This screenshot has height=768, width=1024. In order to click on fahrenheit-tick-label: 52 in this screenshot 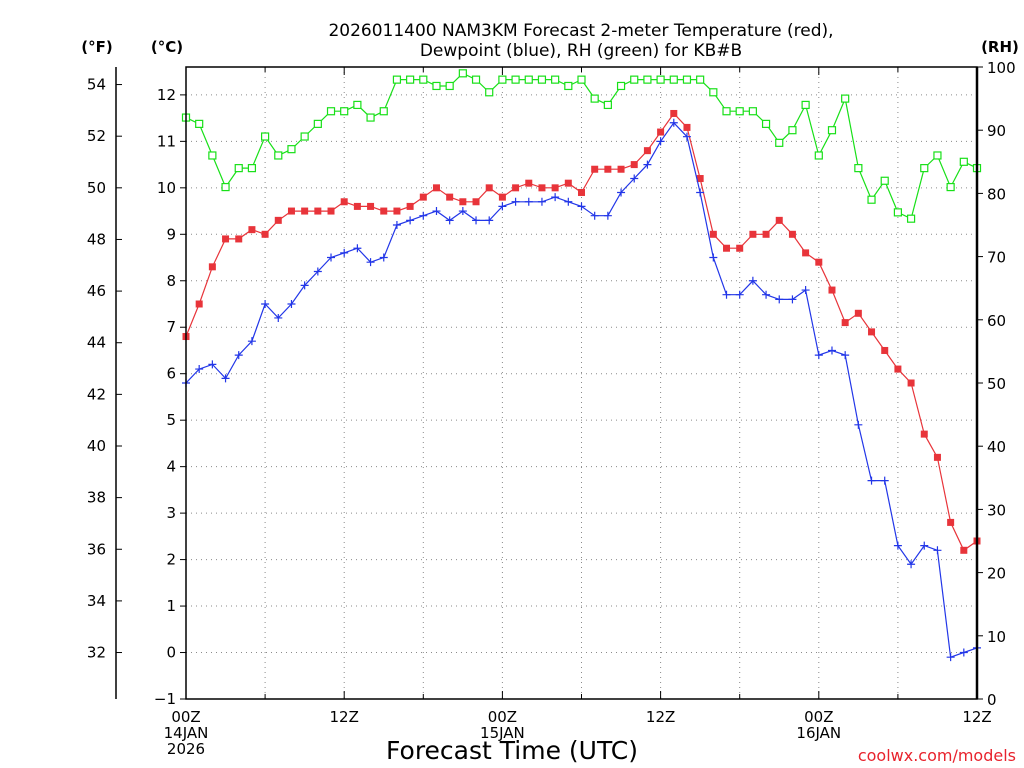, I will do `click(96, 136)`.